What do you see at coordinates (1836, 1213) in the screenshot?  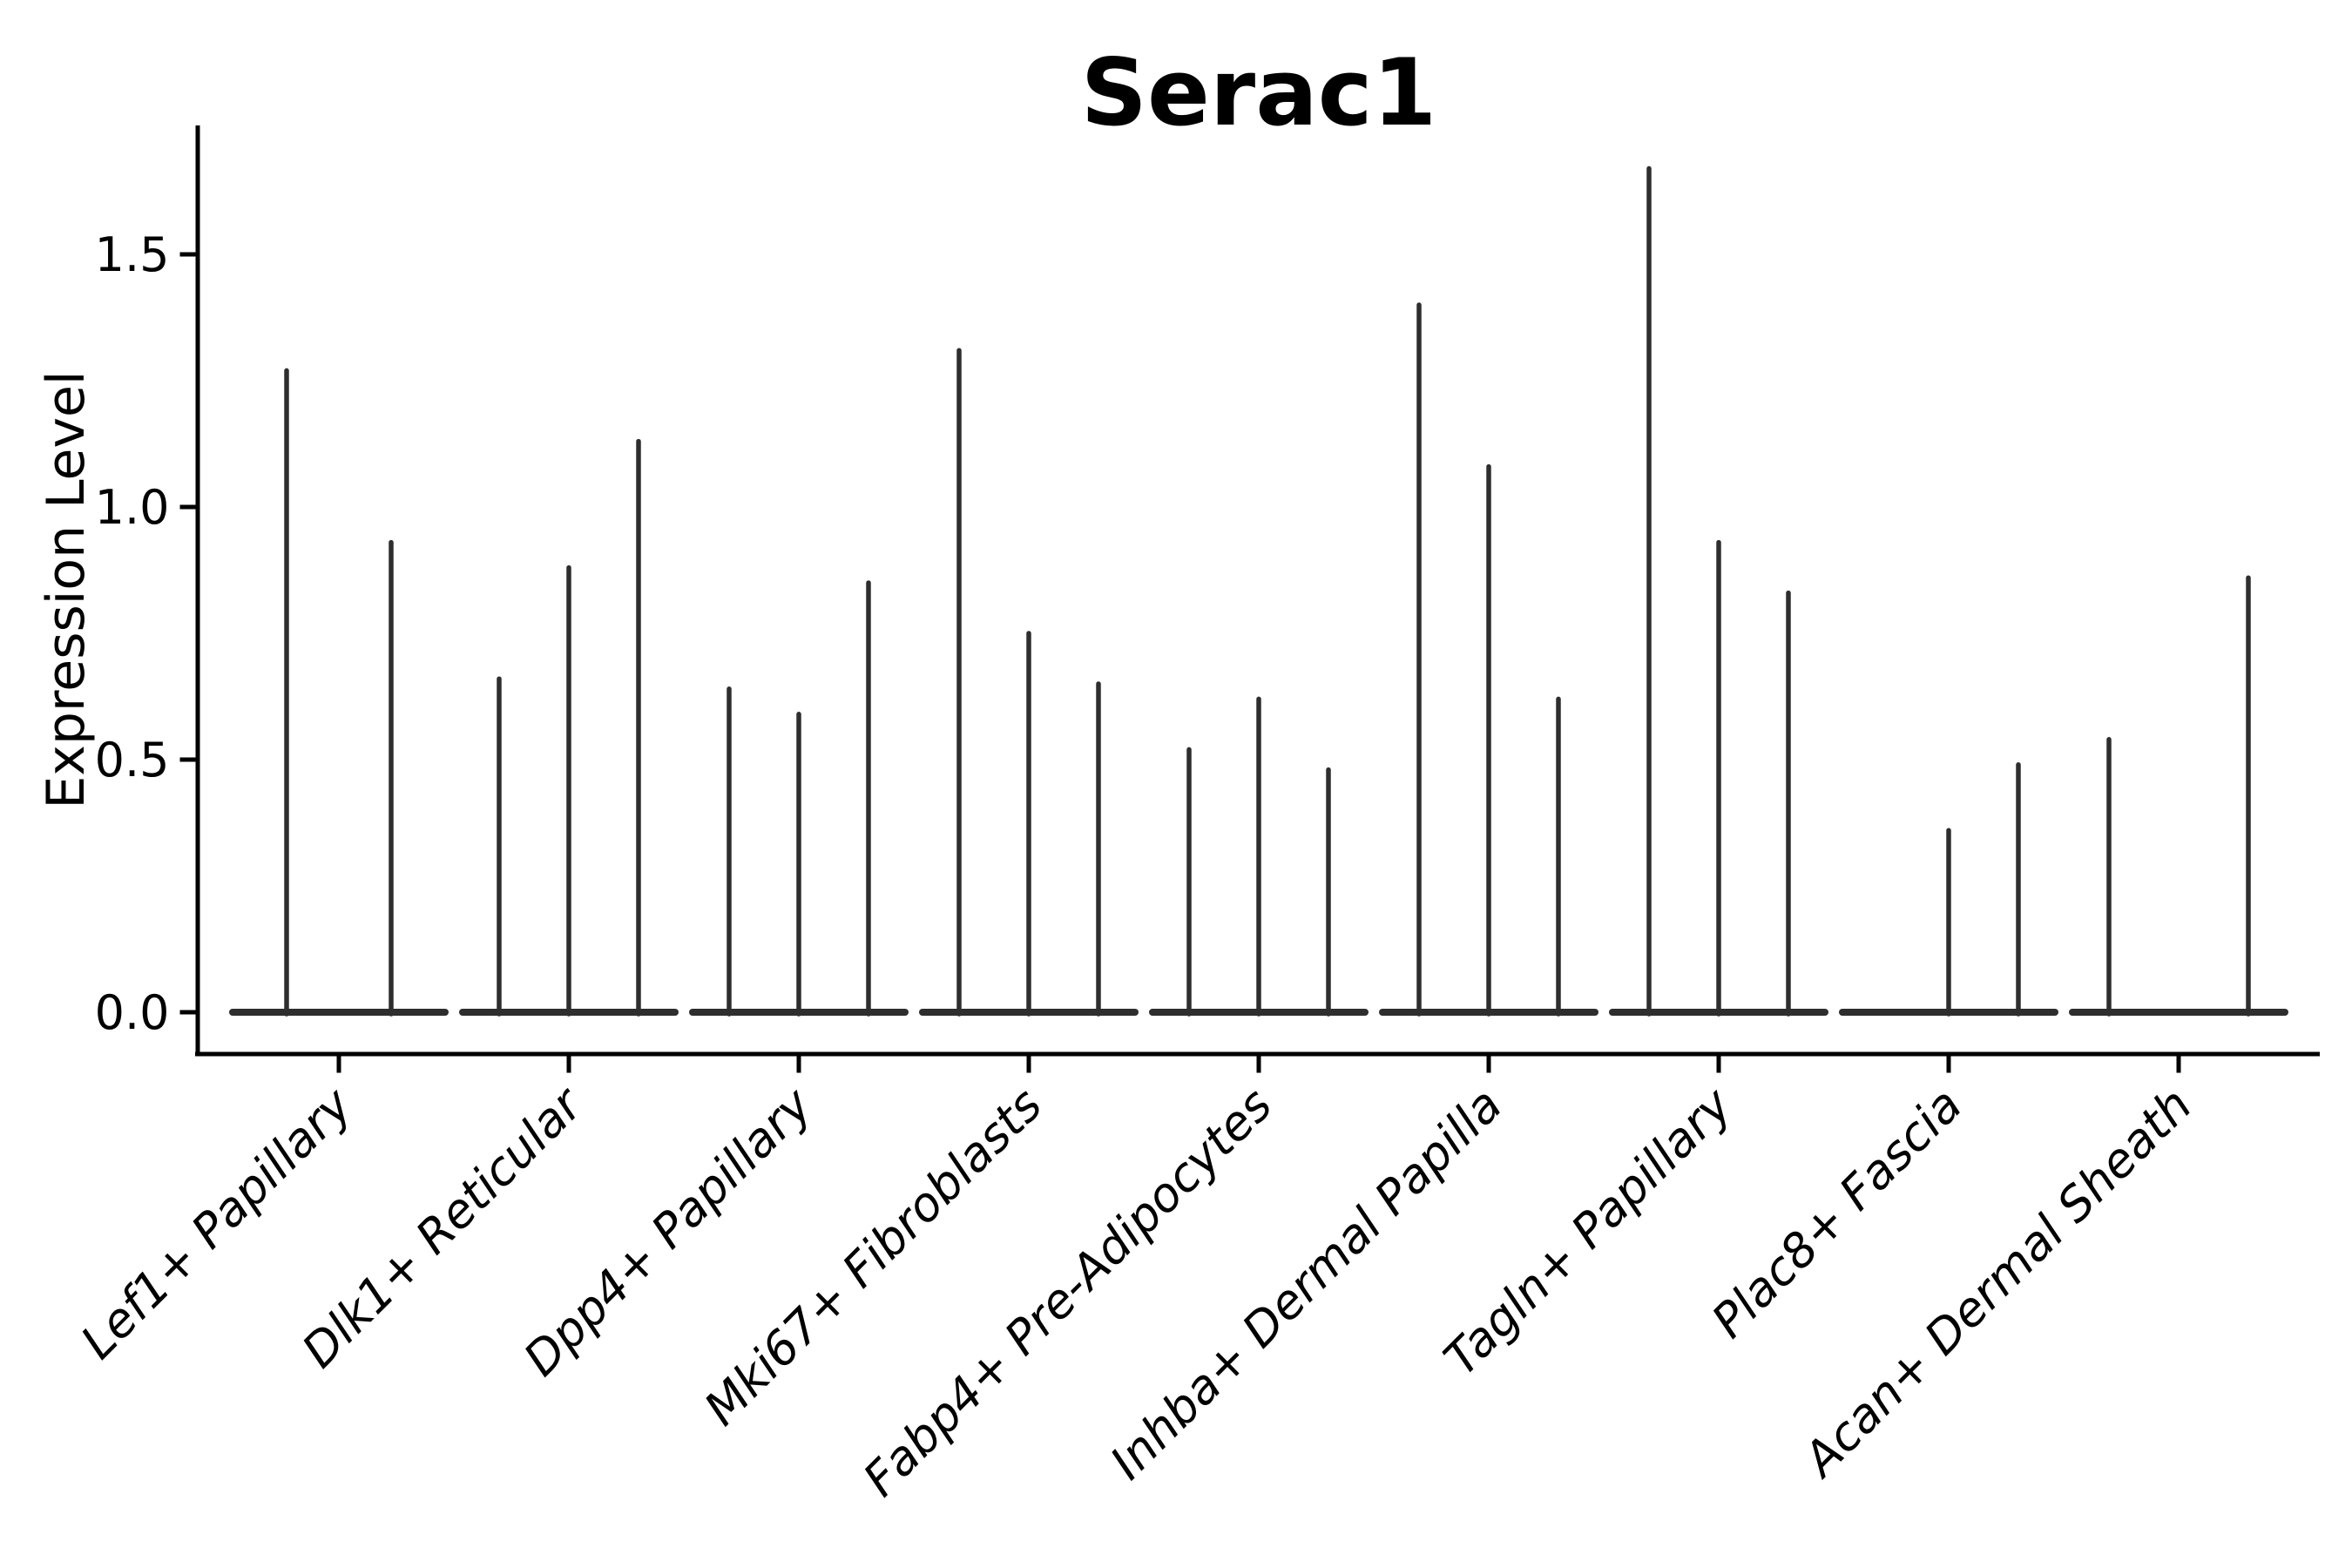 I see `x-category-label: Plac8+ Fascia` at bounding box center [1836, 1213].